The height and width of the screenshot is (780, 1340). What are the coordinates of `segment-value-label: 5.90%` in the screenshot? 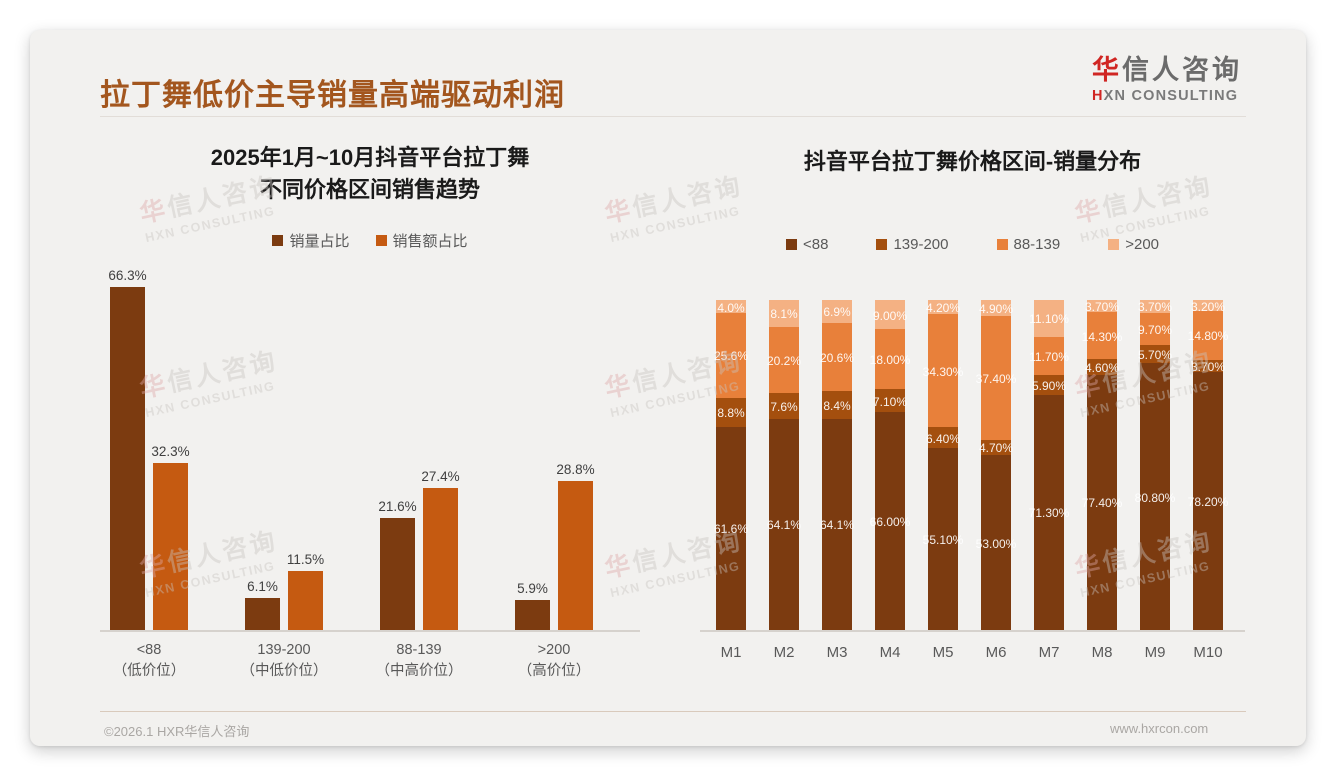 It's located at (1049, 386).